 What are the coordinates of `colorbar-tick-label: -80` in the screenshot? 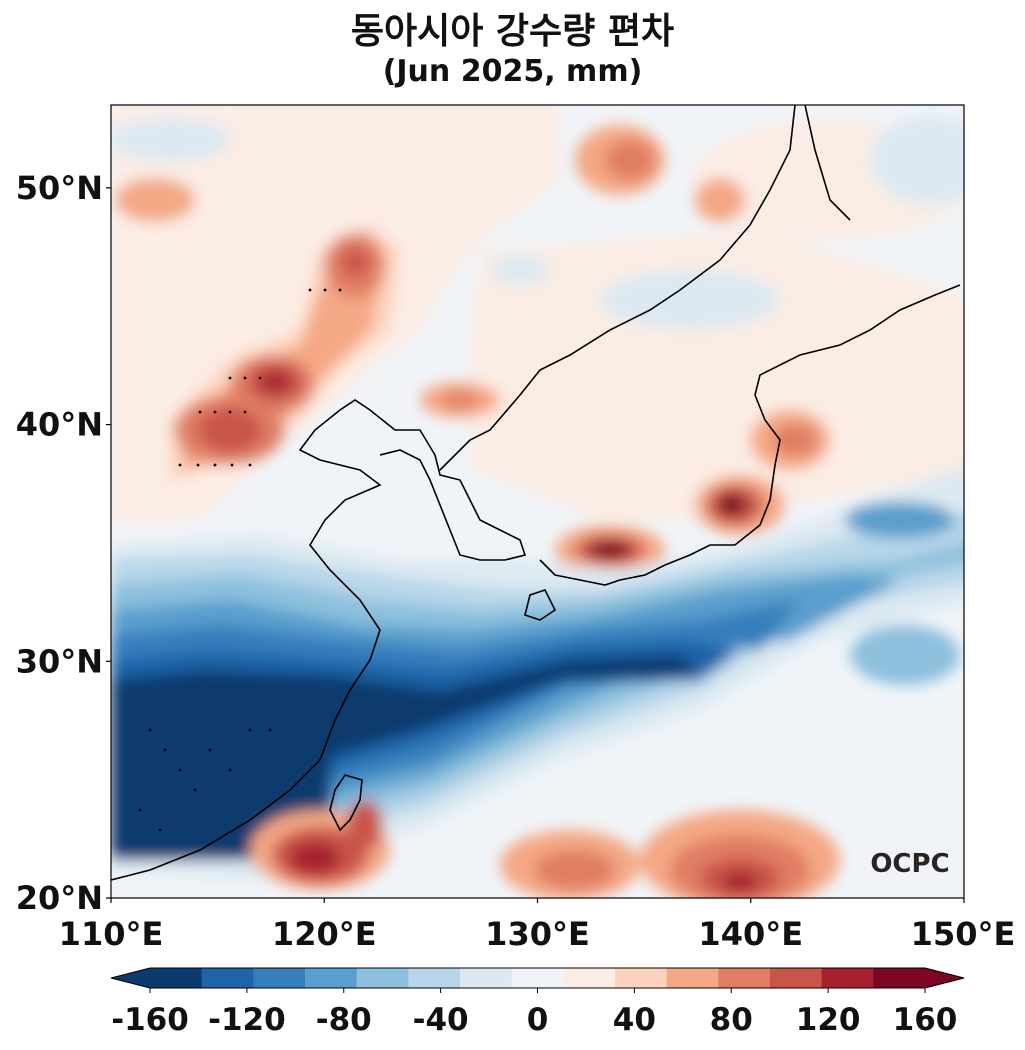 It's located at (344, 1020).